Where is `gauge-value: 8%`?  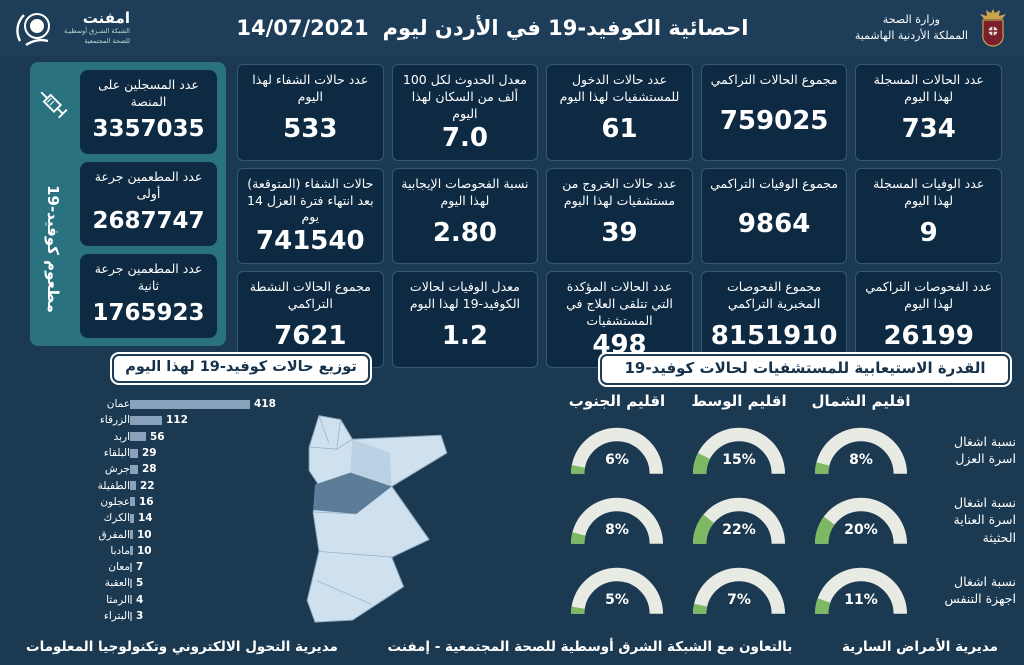 gauge-value: 8% is located at coordinates (861, 460).